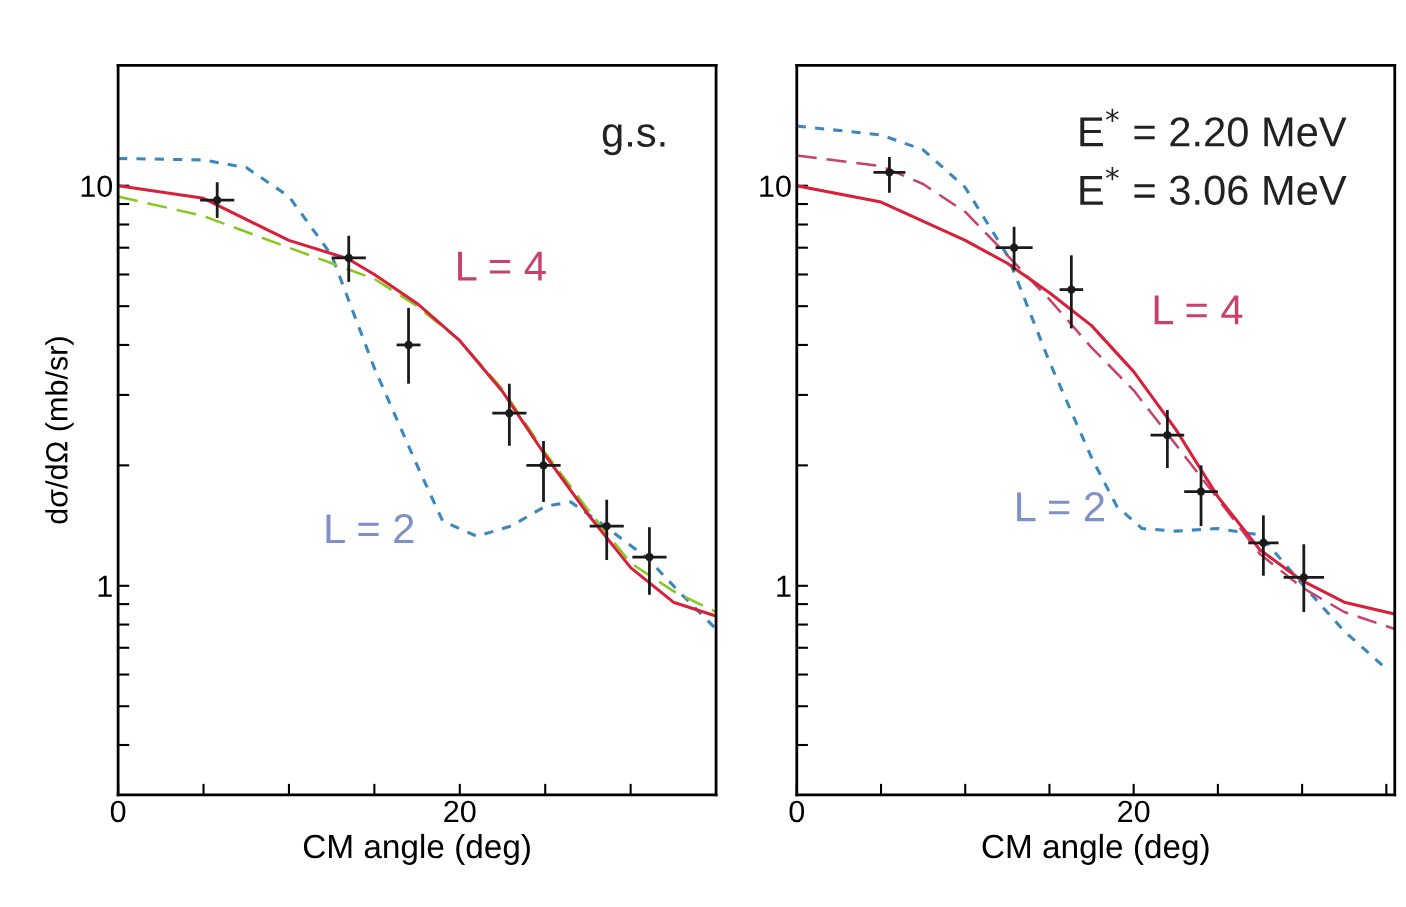 The width and height of the screenshot is (1406, 907). Describe the element at coordinates (1213, 127) in the screenshot. I see `annotation: E$^{*}$ = 2.20 MeV` at that location.